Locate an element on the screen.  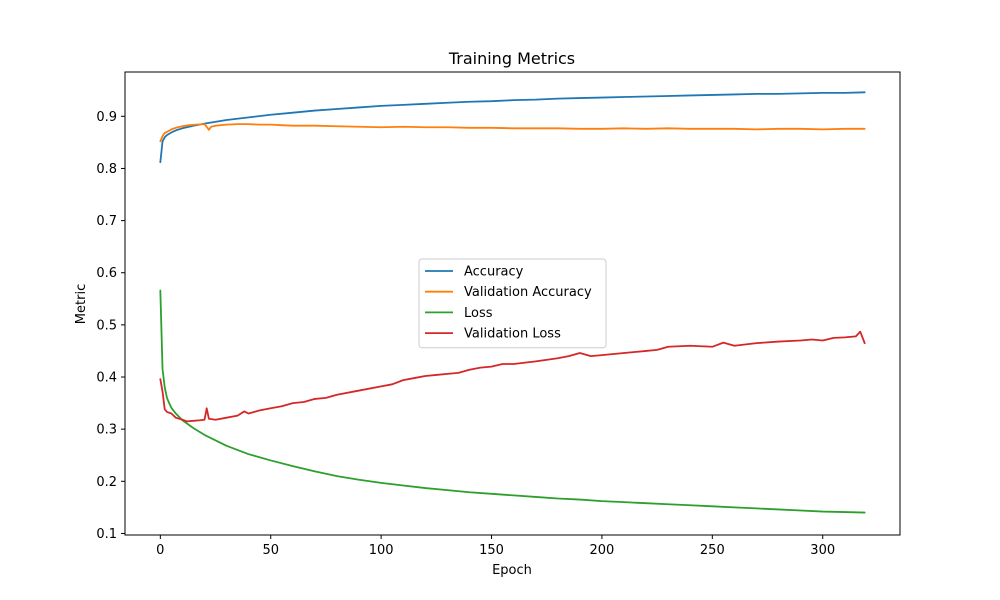
legend-entry-label: Validation Loss is located at coordinates (512, 334).